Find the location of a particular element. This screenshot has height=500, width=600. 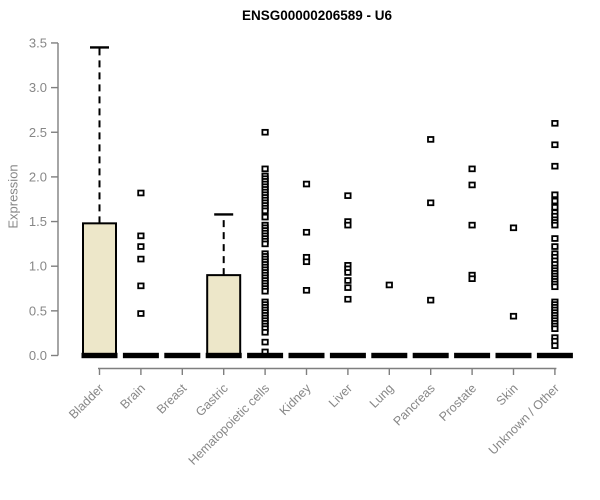

boxplot-breast is located at coordinates (182, 355).